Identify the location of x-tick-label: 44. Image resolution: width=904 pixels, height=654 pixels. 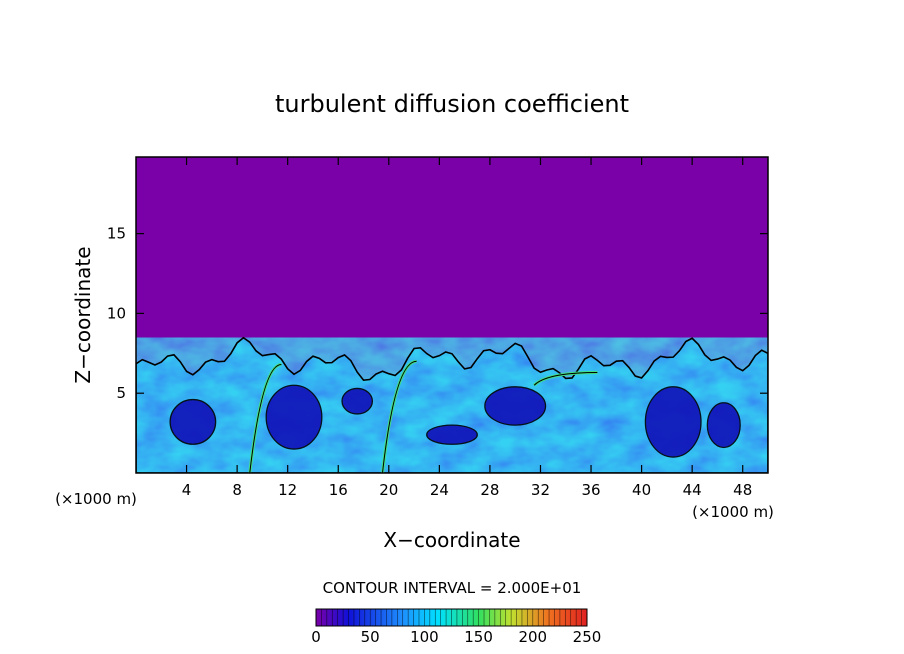
(692, 490).